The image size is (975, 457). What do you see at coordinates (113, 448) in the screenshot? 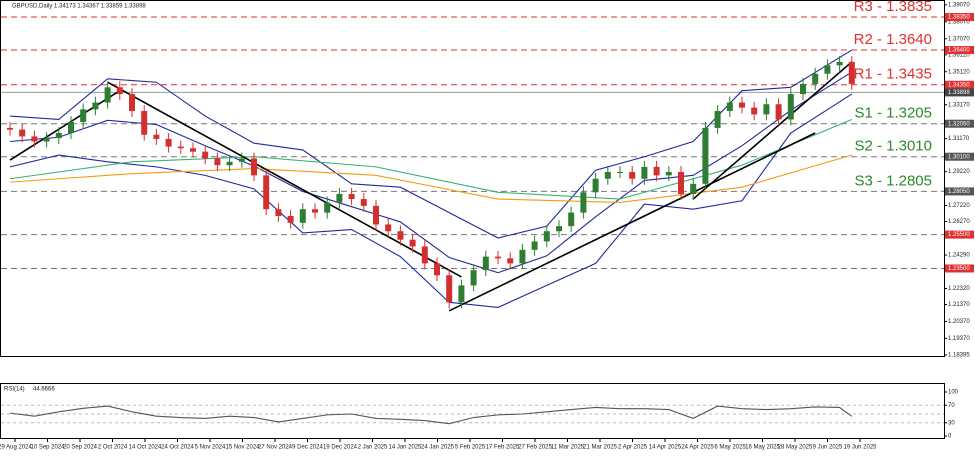
I see `x-tick-label: 2 Oct 2024` at bounding box center [113, 448].